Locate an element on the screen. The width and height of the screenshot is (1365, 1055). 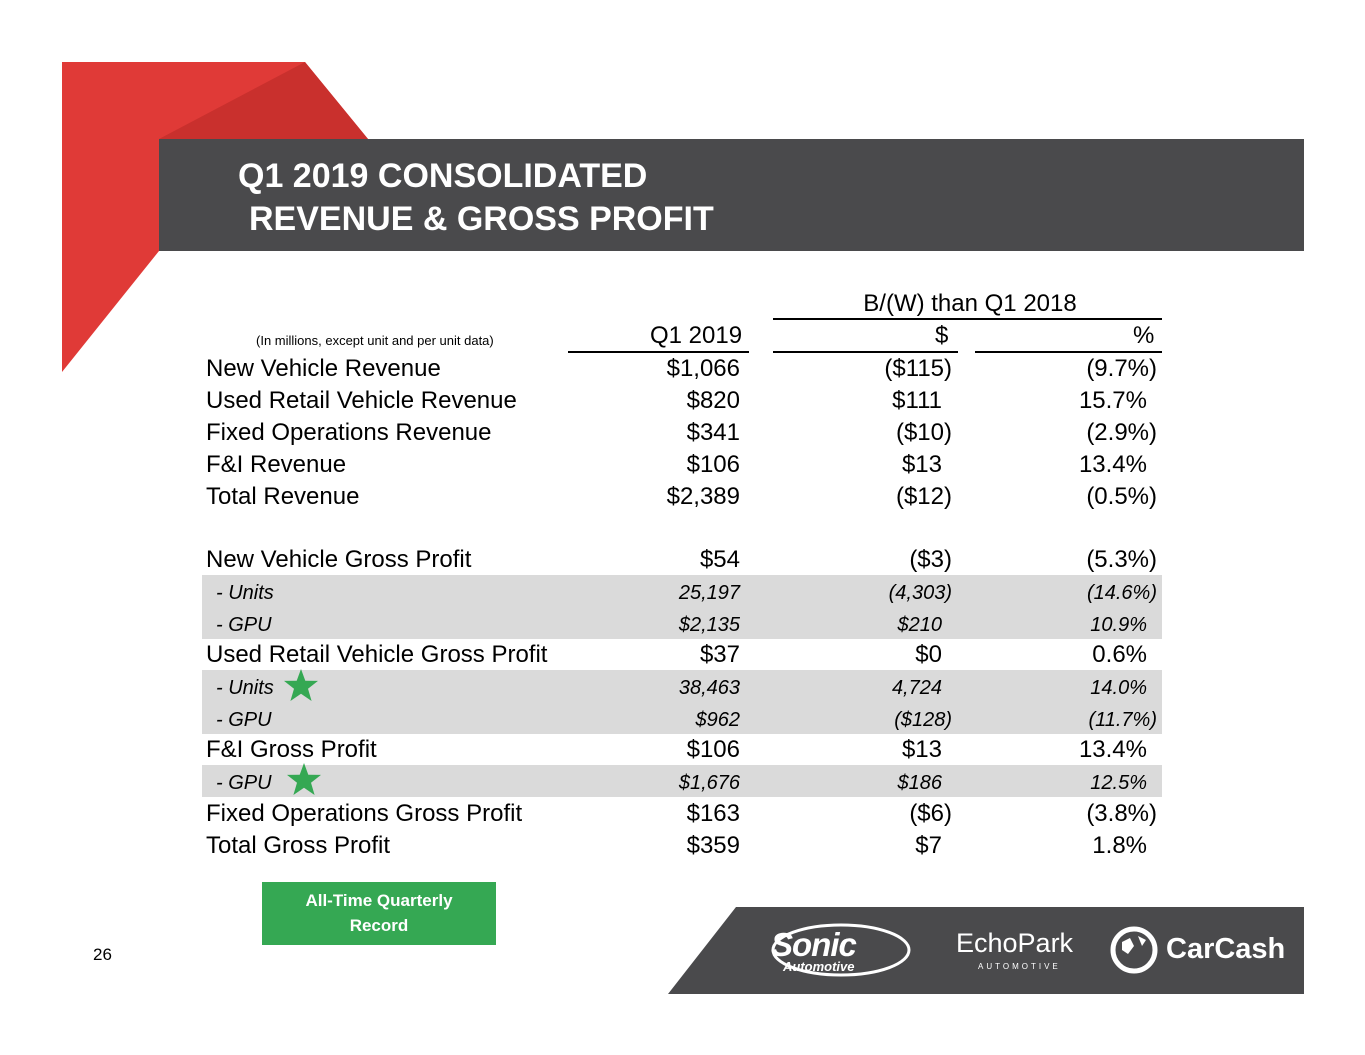
cell-q1: $54 is located at coordinates (719, 559).